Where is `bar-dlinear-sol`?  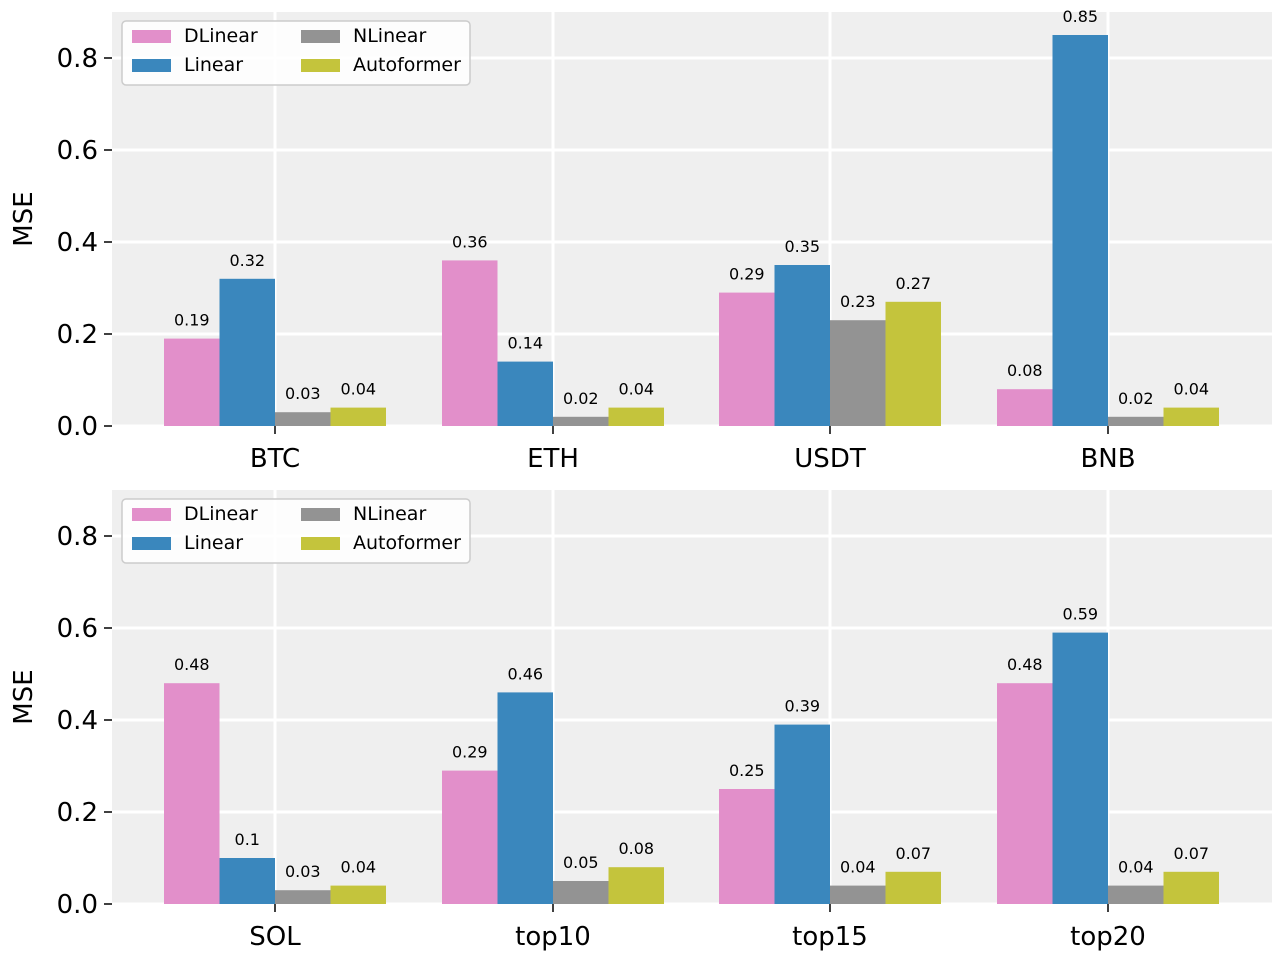 bar-dlinear-sol is located at coordinates (192, 793).